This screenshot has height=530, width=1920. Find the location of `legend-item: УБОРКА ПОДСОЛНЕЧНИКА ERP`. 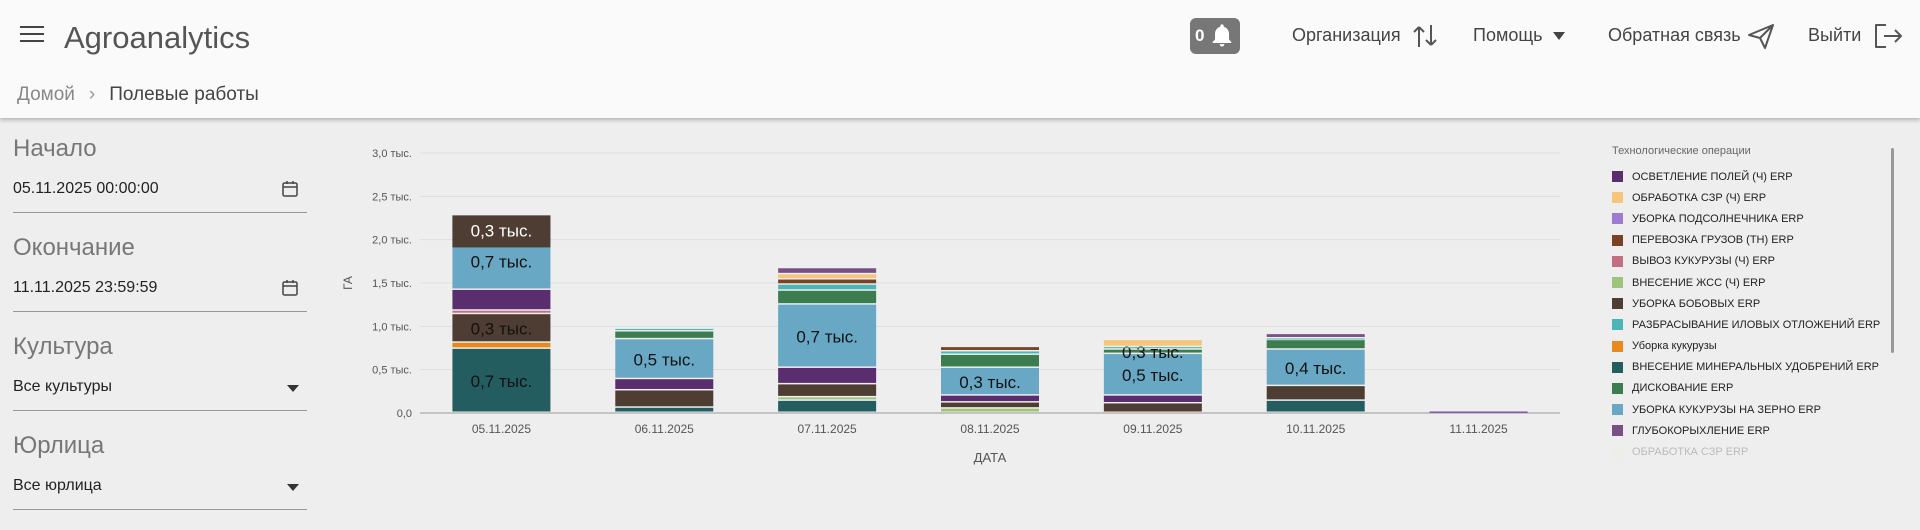

legend-item: УБОРКА ПОДСОЛНЕЧНИКА ERP is located at coordinates (1752, 218).